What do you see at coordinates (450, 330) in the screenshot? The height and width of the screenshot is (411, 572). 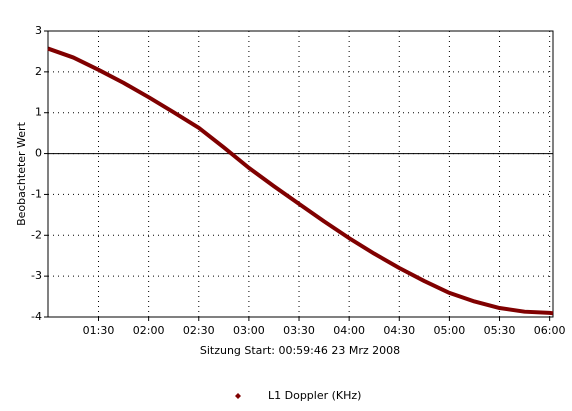 I see `x-tick-label: 05:00` at bounding box center [450, 330].